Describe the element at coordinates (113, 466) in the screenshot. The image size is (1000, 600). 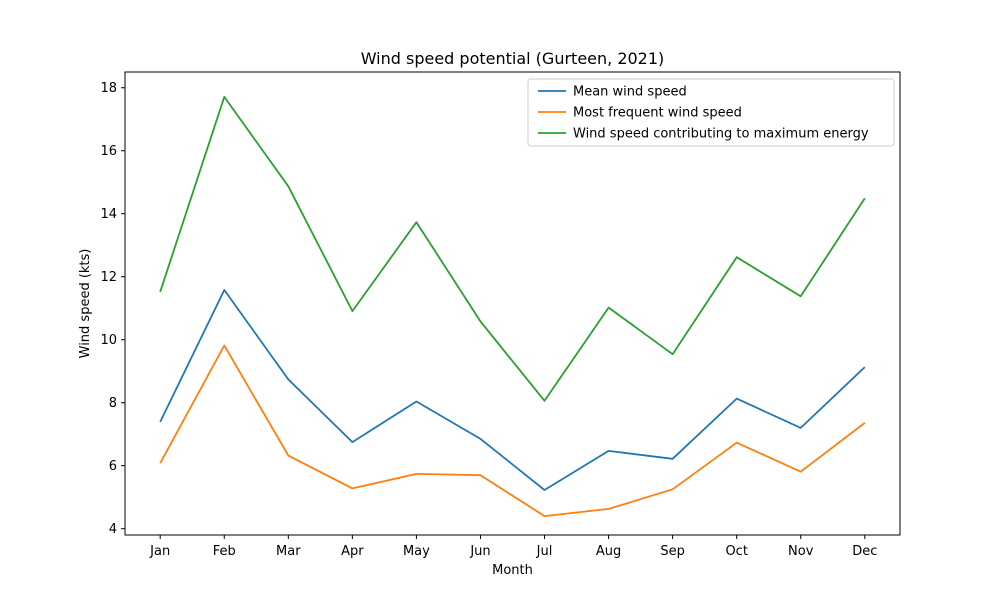
I see `y-tick-label: 6` at that location.